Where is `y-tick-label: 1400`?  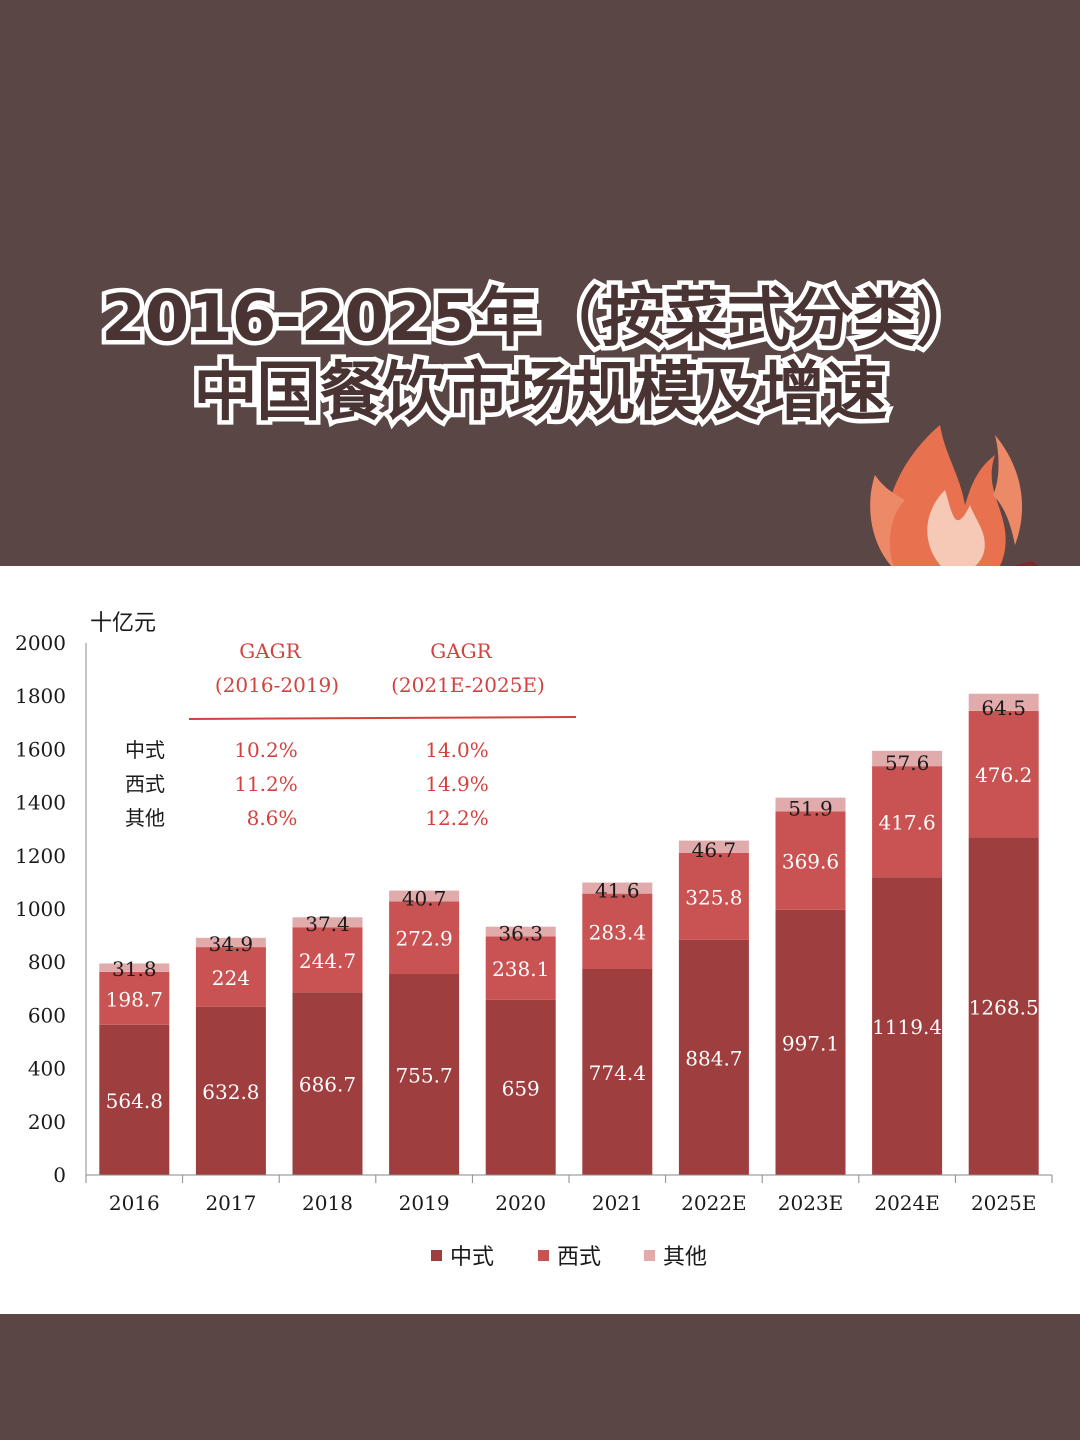
y-tick-label: 1400 is located at coordinates (40, 803).